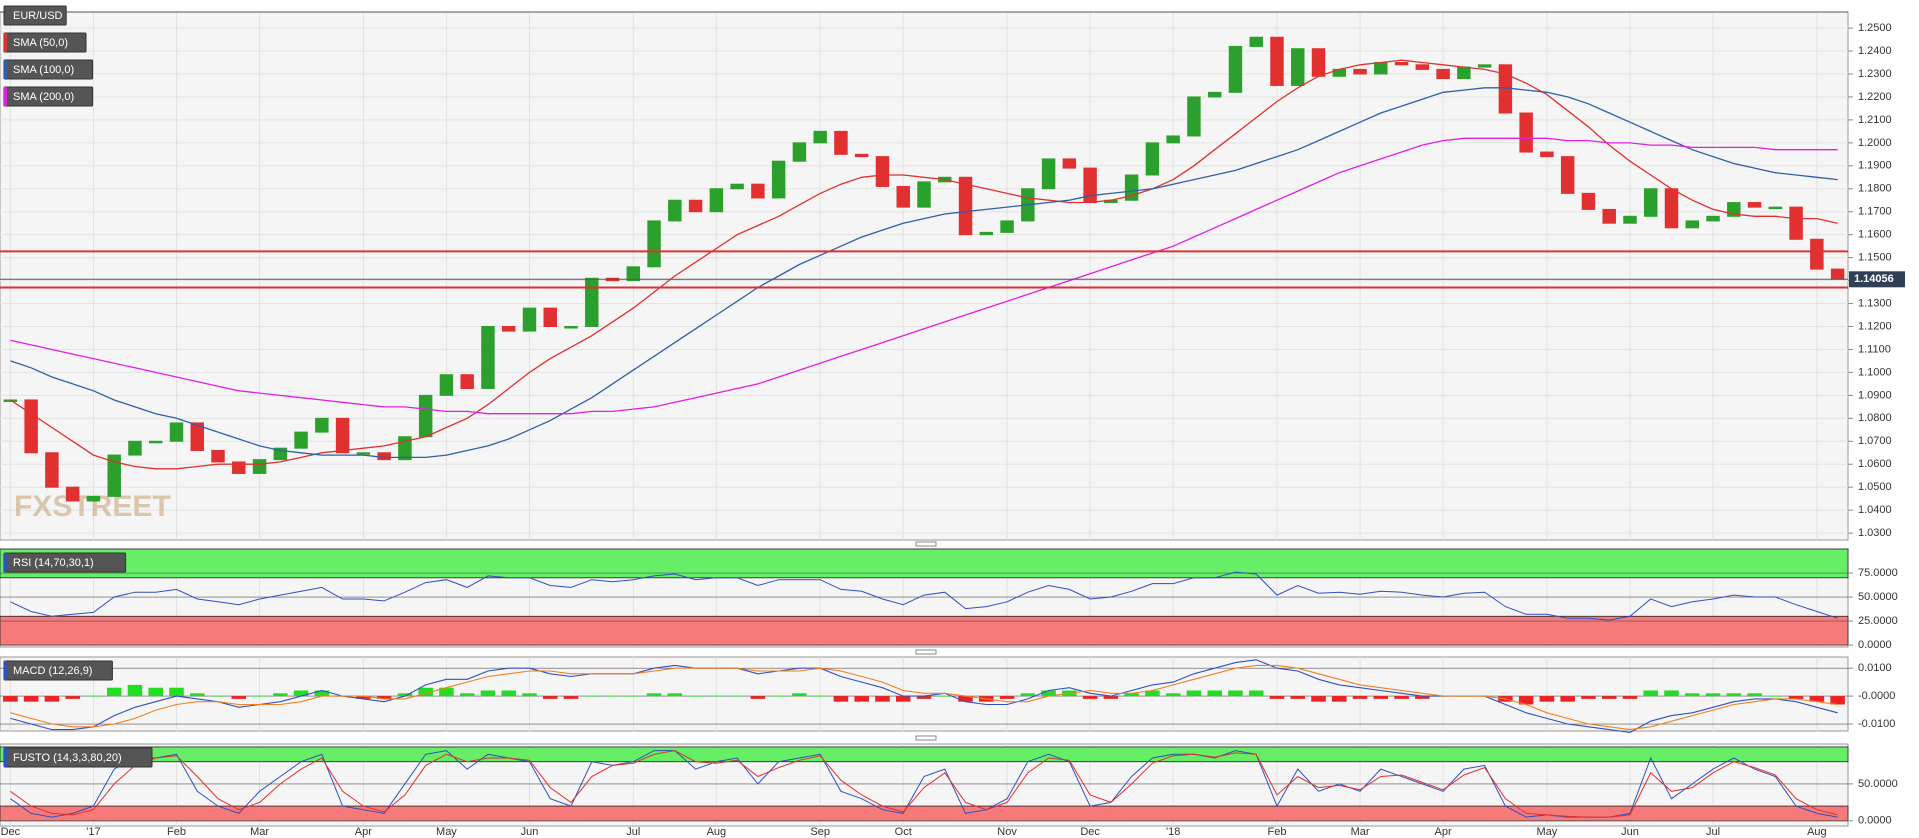 The image size is (1919, 838). What do you see at coordinates (93, 832) in the screenshot?
I see `x-tick-label: '17` at bounding box center [93, 832].